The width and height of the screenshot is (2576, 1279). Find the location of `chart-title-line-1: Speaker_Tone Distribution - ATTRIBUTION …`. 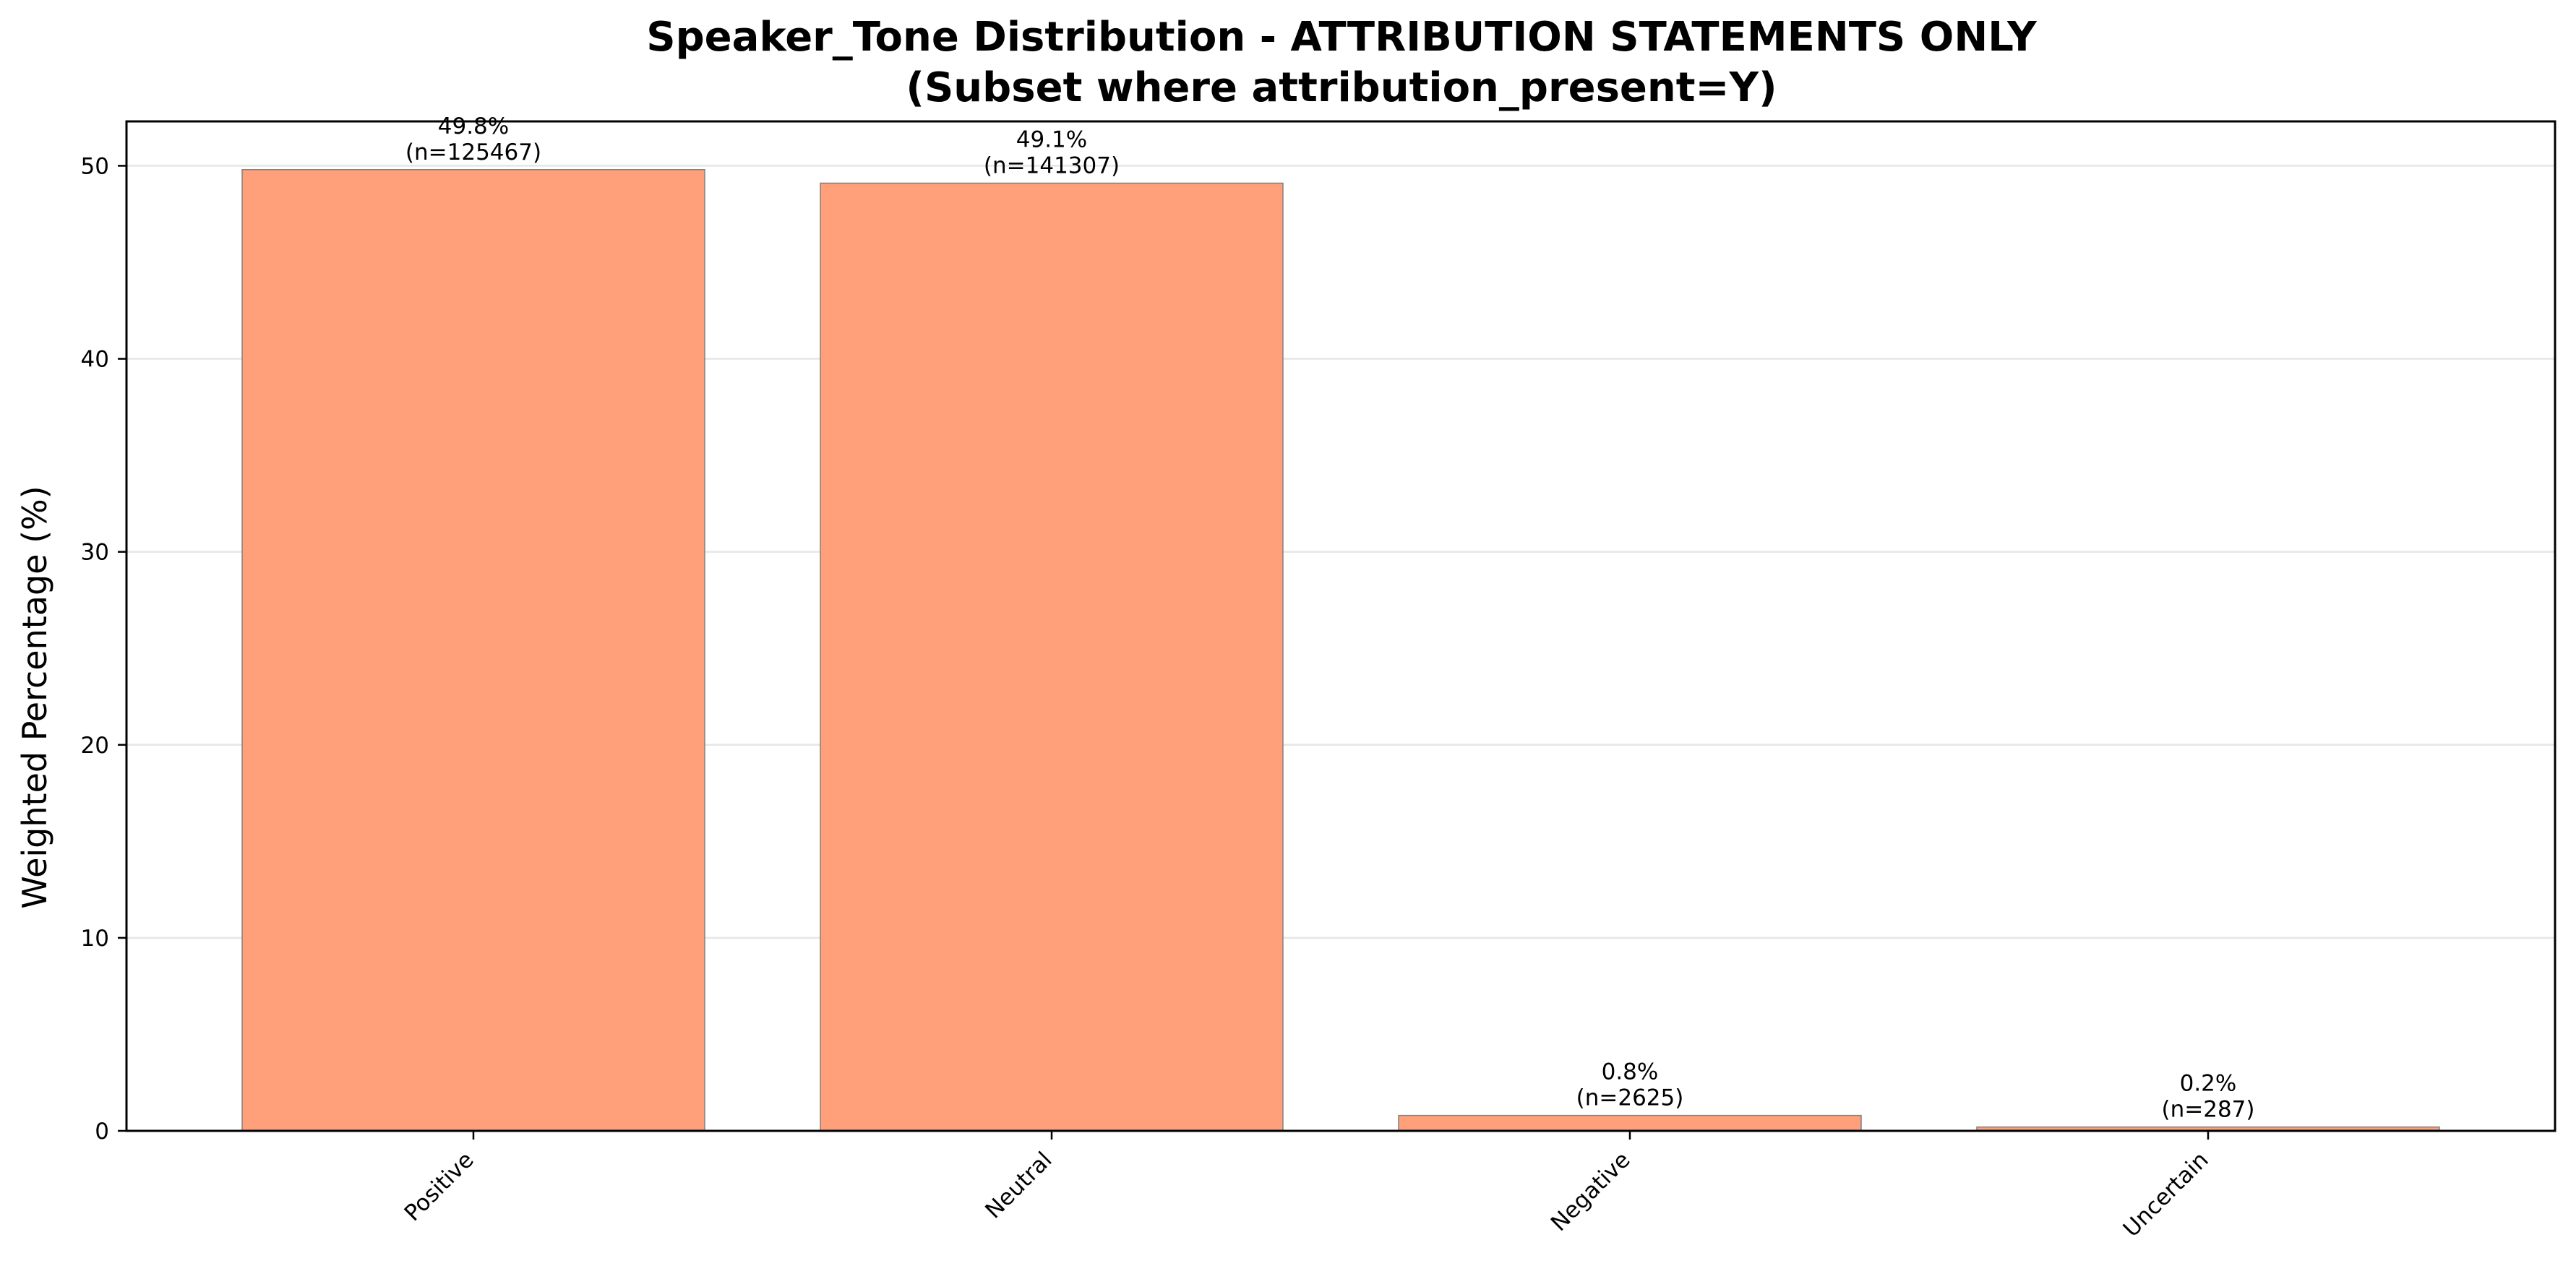

chart-title-line-1: Speaker_Tone Distribution - ATTRIBUTION … is located at coordinates (1342, 37).